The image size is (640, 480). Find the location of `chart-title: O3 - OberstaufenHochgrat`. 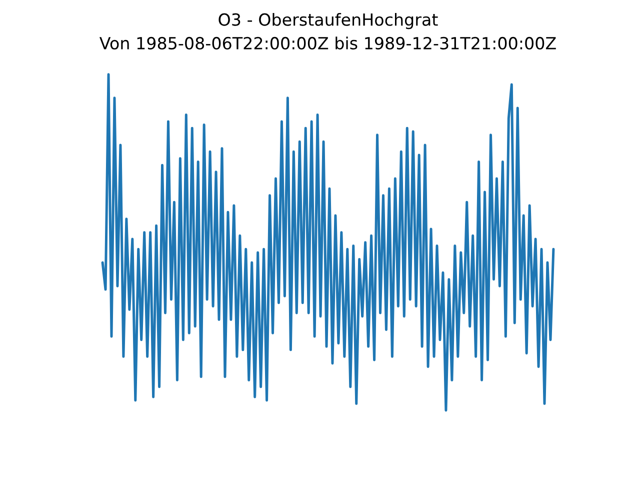

chart-title: O3 - OberstaufenHochgrat is located at coordinates (328, 21).